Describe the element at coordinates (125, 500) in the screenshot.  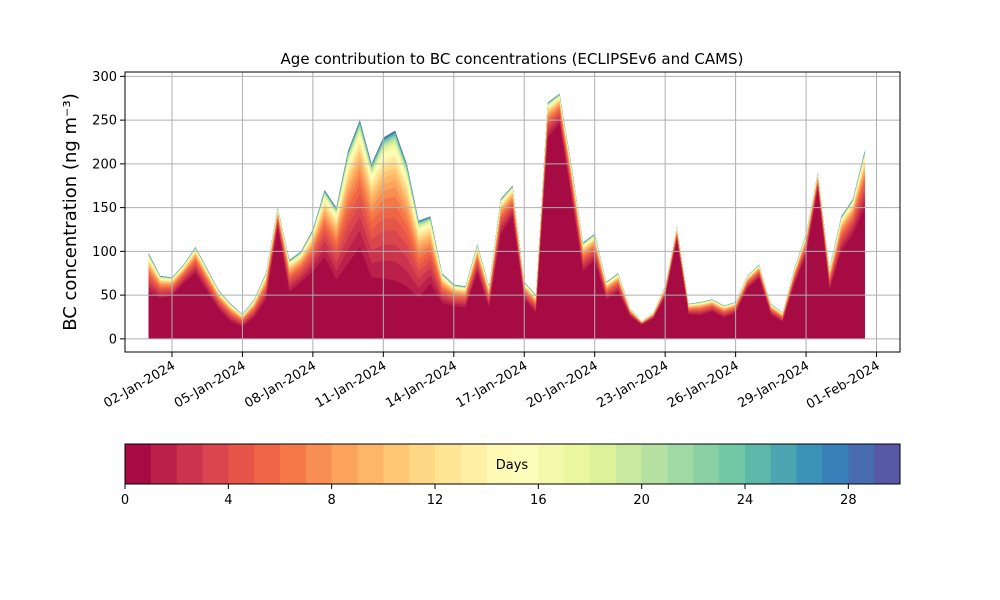
I see `colorbar-tick-label: 0` at that location.